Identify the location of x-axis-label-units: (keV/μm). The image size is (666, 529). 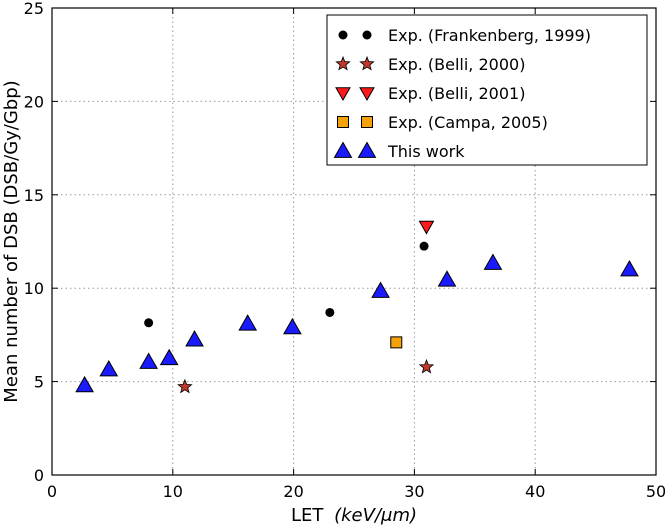
(375, 515).